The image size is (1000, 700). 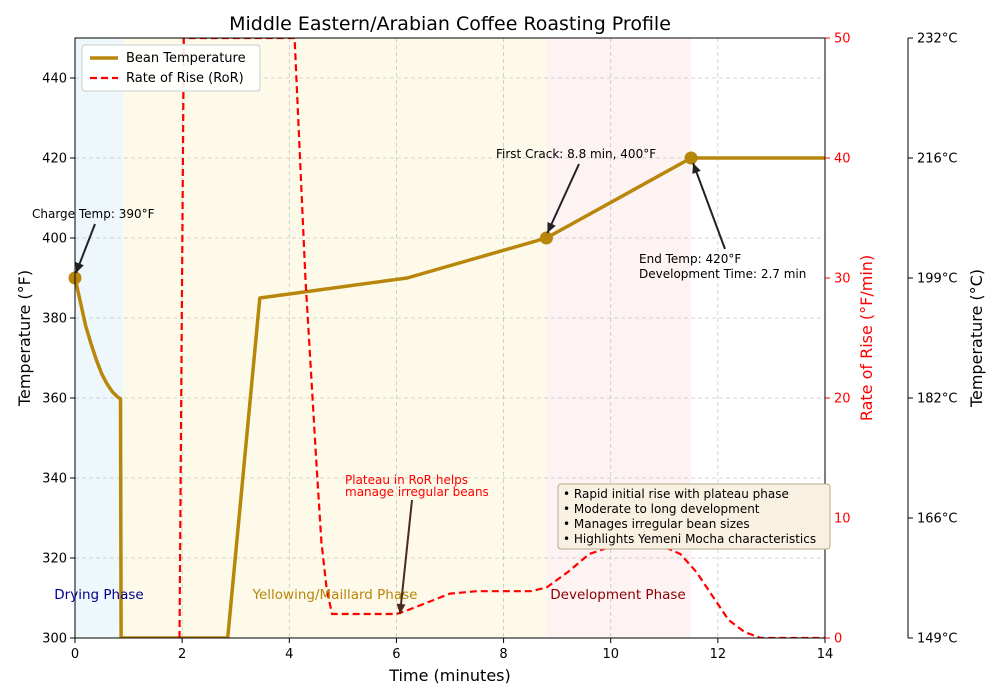 What do you see at coordinates (449, 675) in the screenshot?
I see `x-axis-title: Time (minutes)` at bounding box center [449, 675].